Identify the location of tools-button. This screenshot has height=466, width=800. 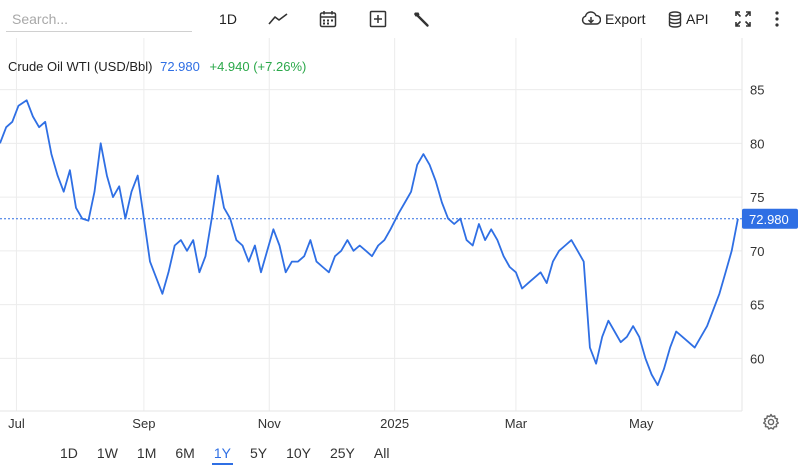
(421, 19).